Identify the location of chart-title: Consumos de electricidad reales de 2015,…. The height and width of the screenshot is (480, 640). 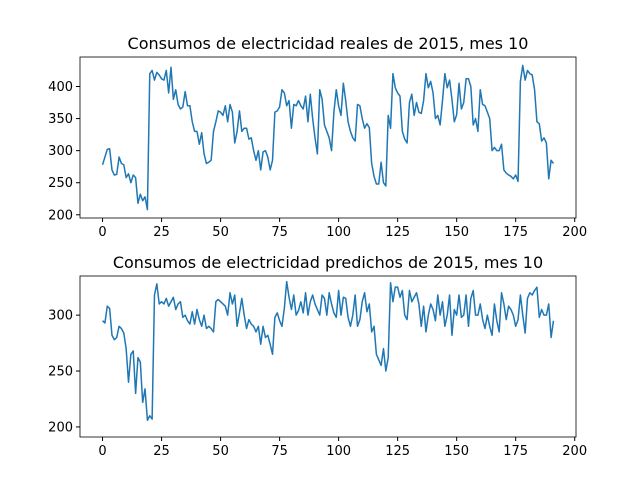
(328, 43).